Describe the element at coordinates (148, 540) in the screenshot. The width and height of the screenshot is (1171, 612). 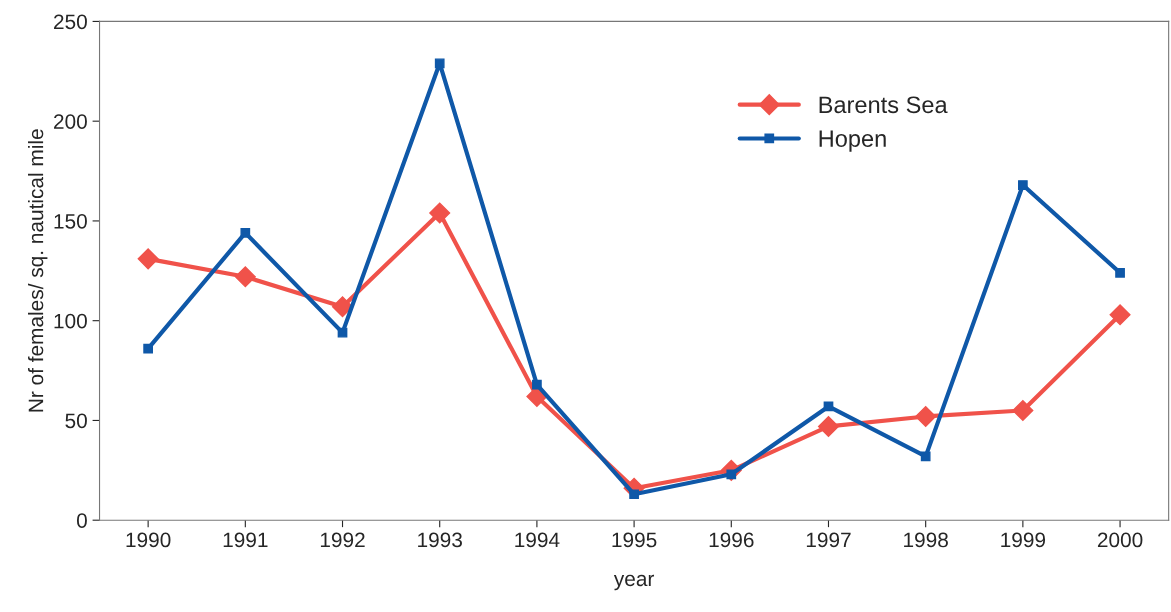
I see `x-tick-label: 1990` at that location.